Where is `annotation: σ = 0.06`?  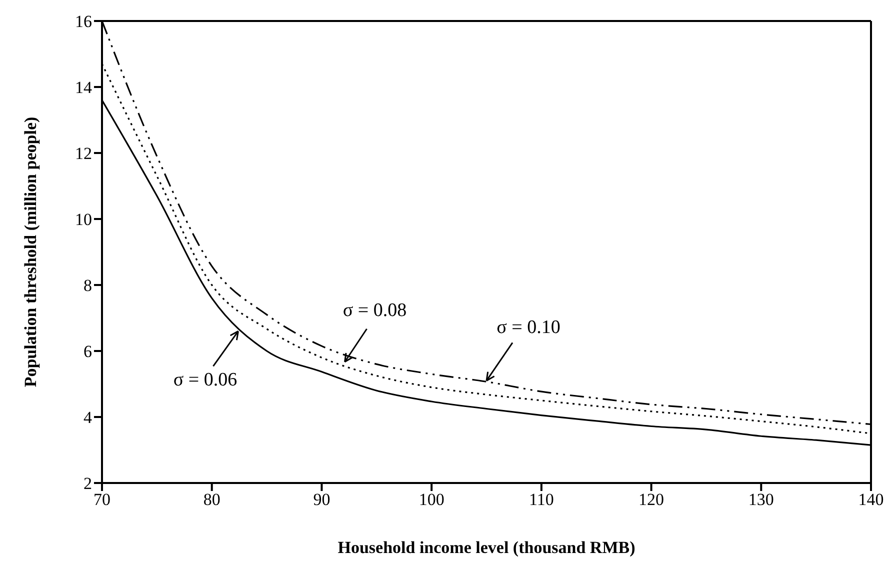 annotation: σ = 0.06 is located at coordinates (205, 380).